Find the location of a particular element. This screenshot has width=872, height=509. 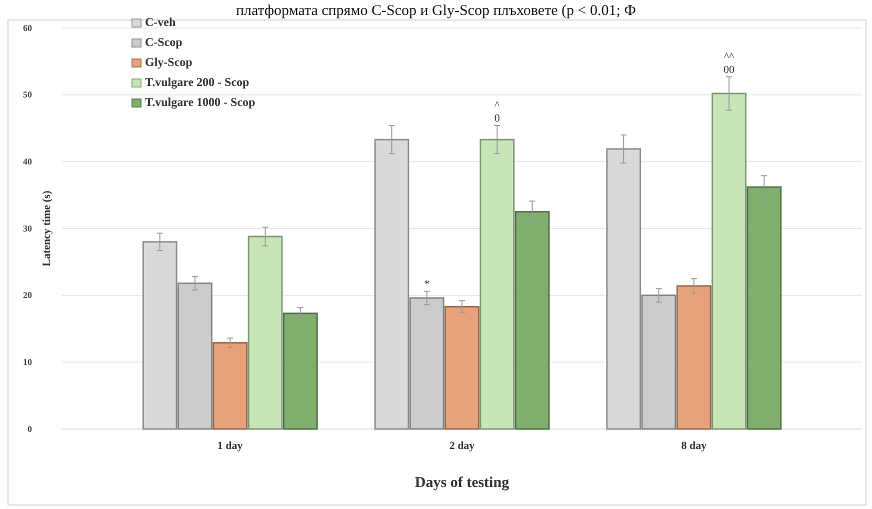

legend-label: T.vulgare 200 - Scop is located at coordinates (197, 82).